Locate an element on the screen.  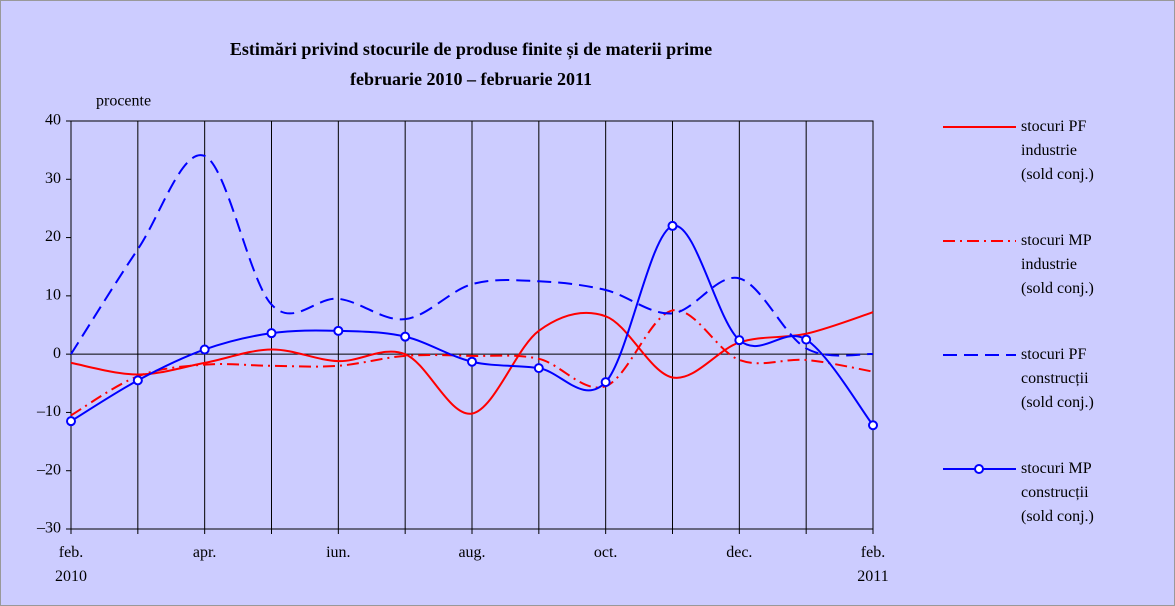
series-line is located at coordinates (472, 363).